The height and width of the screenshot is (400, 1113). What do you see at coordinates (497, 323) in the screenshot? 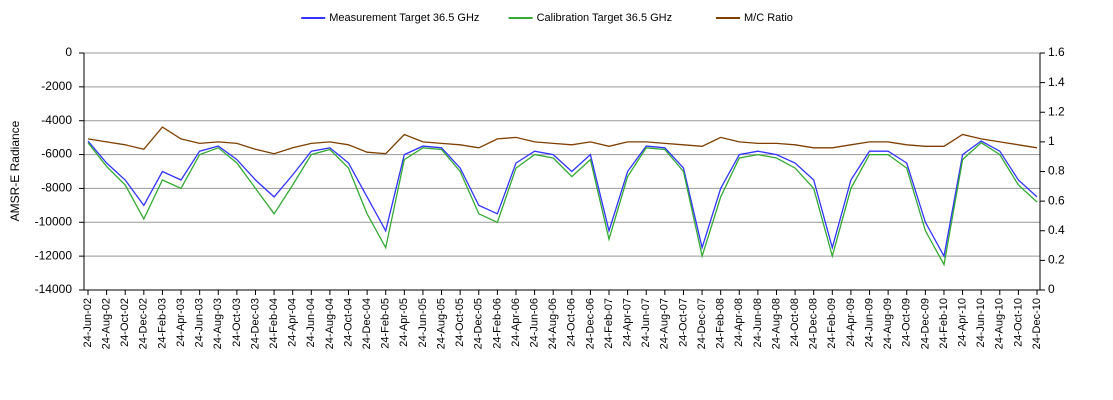
I see `x-tick-label: 24-Feb-06` at bounding box center [497, 323].